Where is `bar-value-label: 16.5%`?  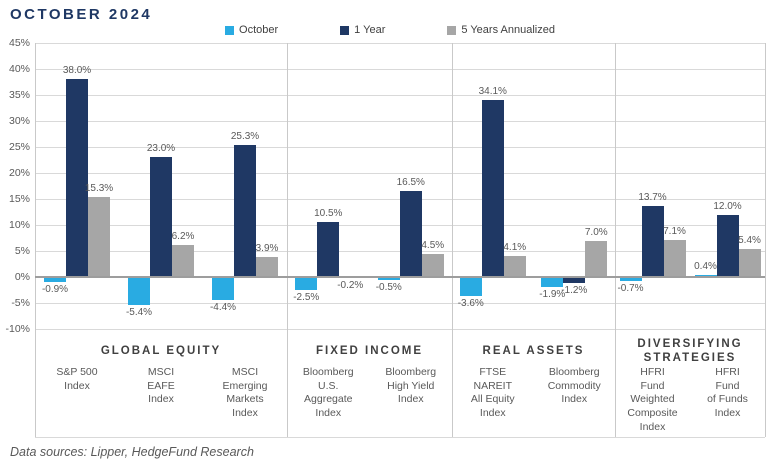
bar-value-label: 16.5% is located at coordinates (410, 183).